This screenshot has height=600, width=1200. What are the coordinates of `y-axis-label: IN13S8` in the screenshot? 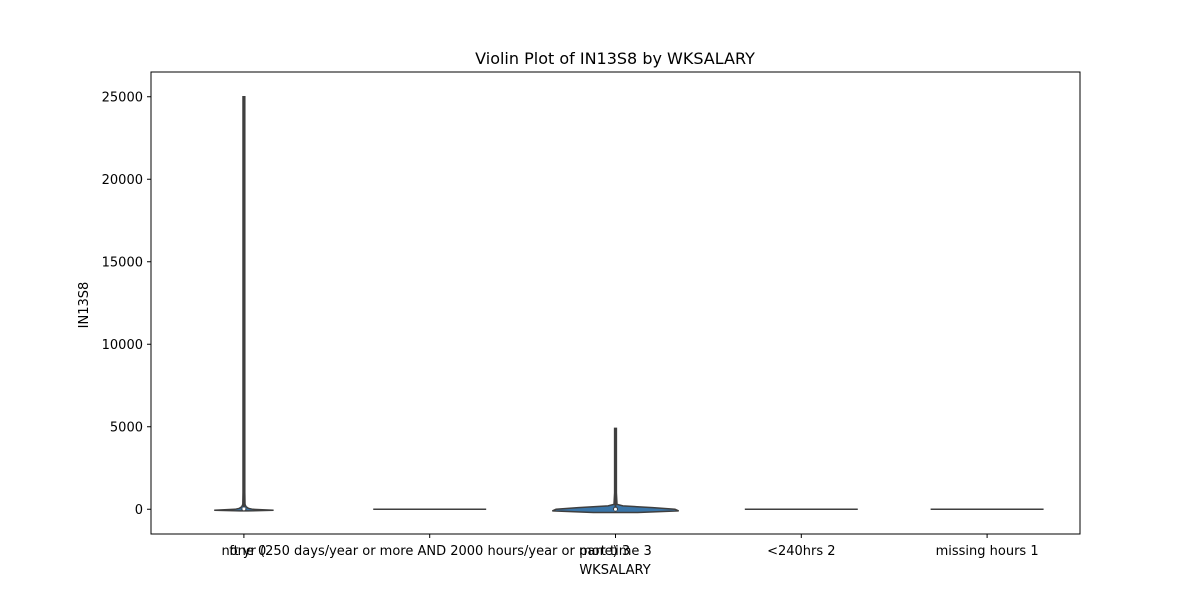 It's located at (84, 305).